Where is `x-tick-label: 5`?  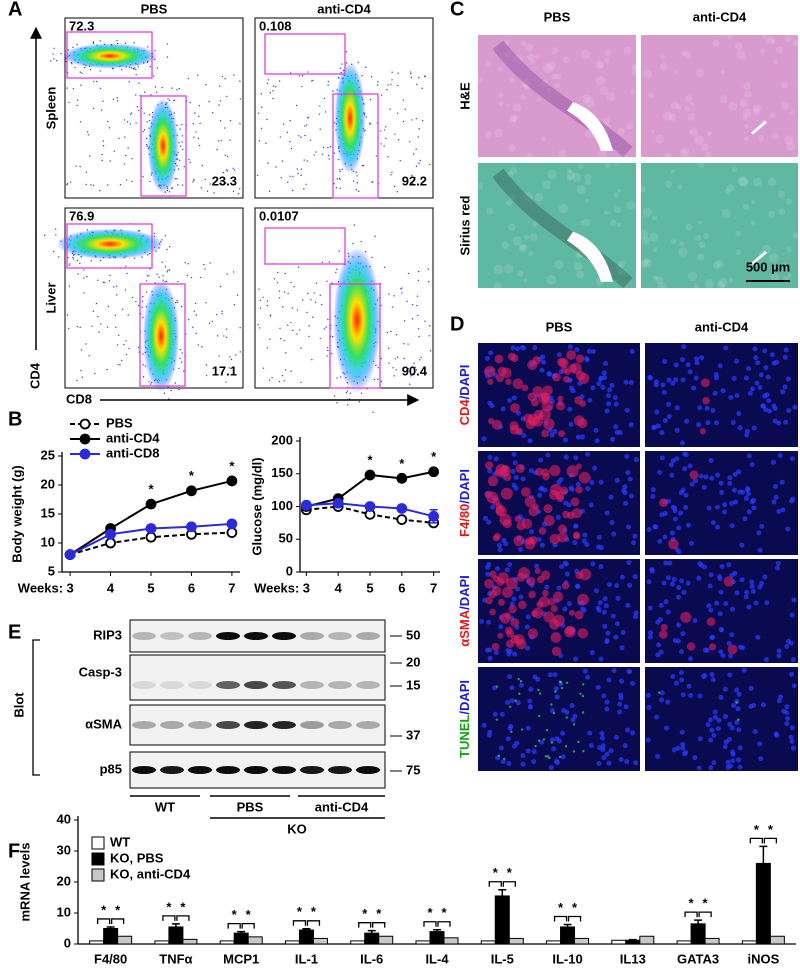 x-tick-label: 5 is located at coordinates (369, 587).